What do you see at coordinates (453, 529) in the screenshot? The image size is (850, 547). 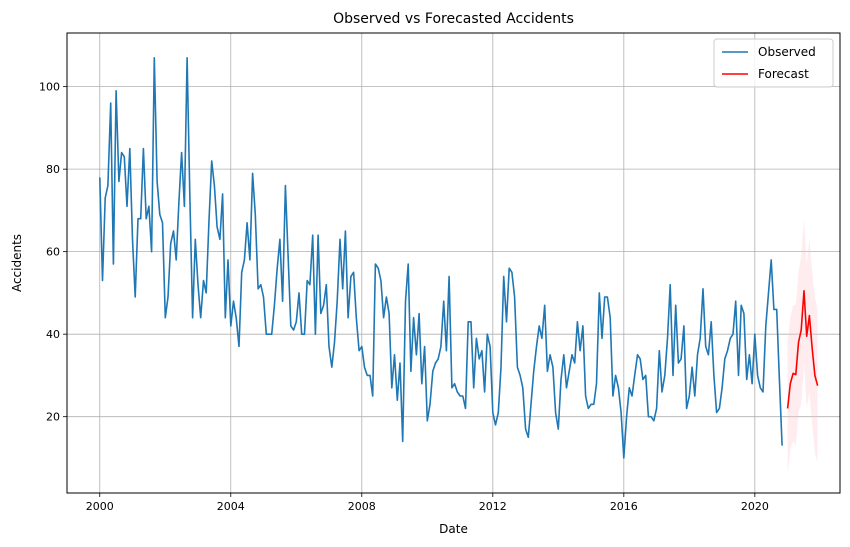 I see `x-axis-label: Date` at bounding box center [453, 529].